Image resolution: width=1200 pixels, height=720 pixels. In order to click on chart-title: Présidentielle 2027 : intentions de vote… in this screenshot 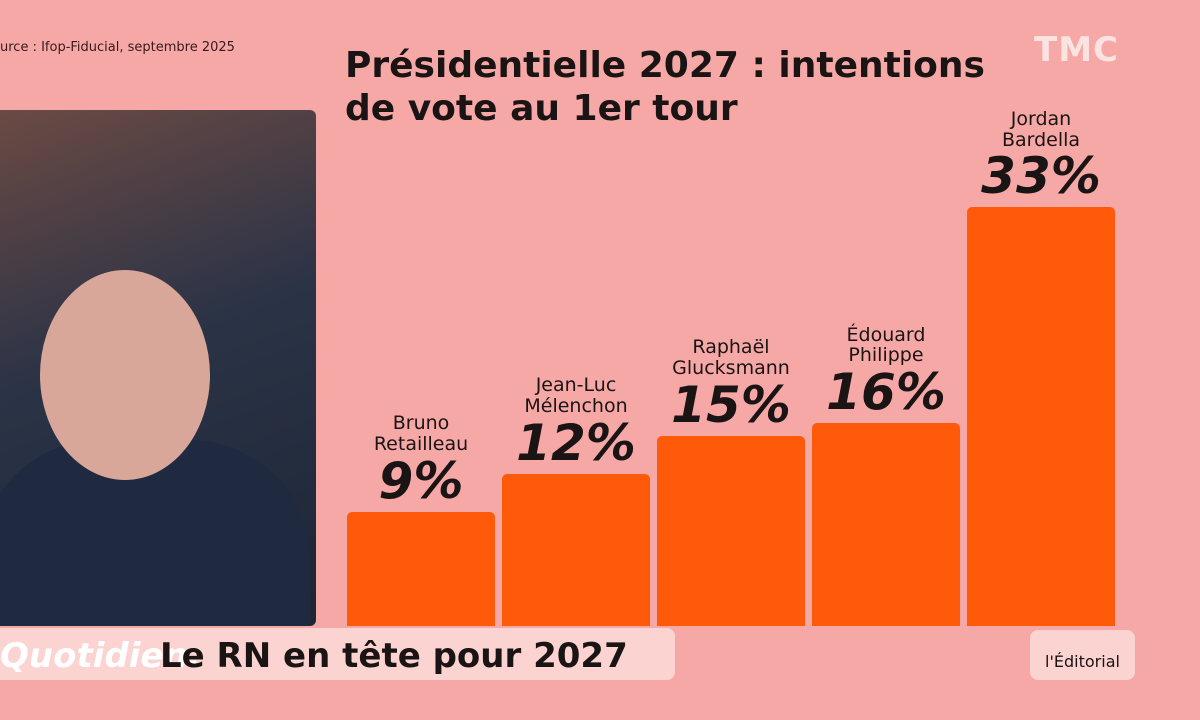, I will do `click(665, 87)`.